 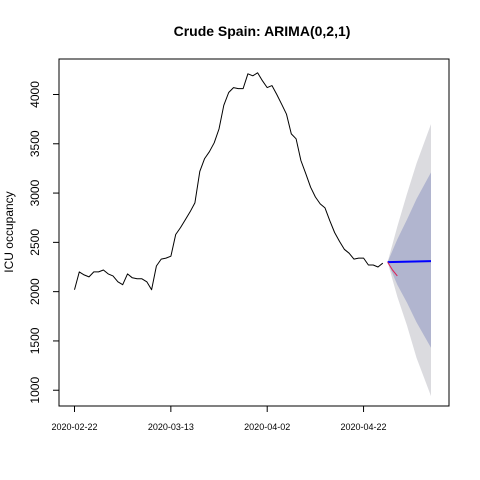 What do you see at coordinates (364, 427) in the screenshot?
I see `x-tick-label: 2020-04-22` at bounding box center [364, 427].